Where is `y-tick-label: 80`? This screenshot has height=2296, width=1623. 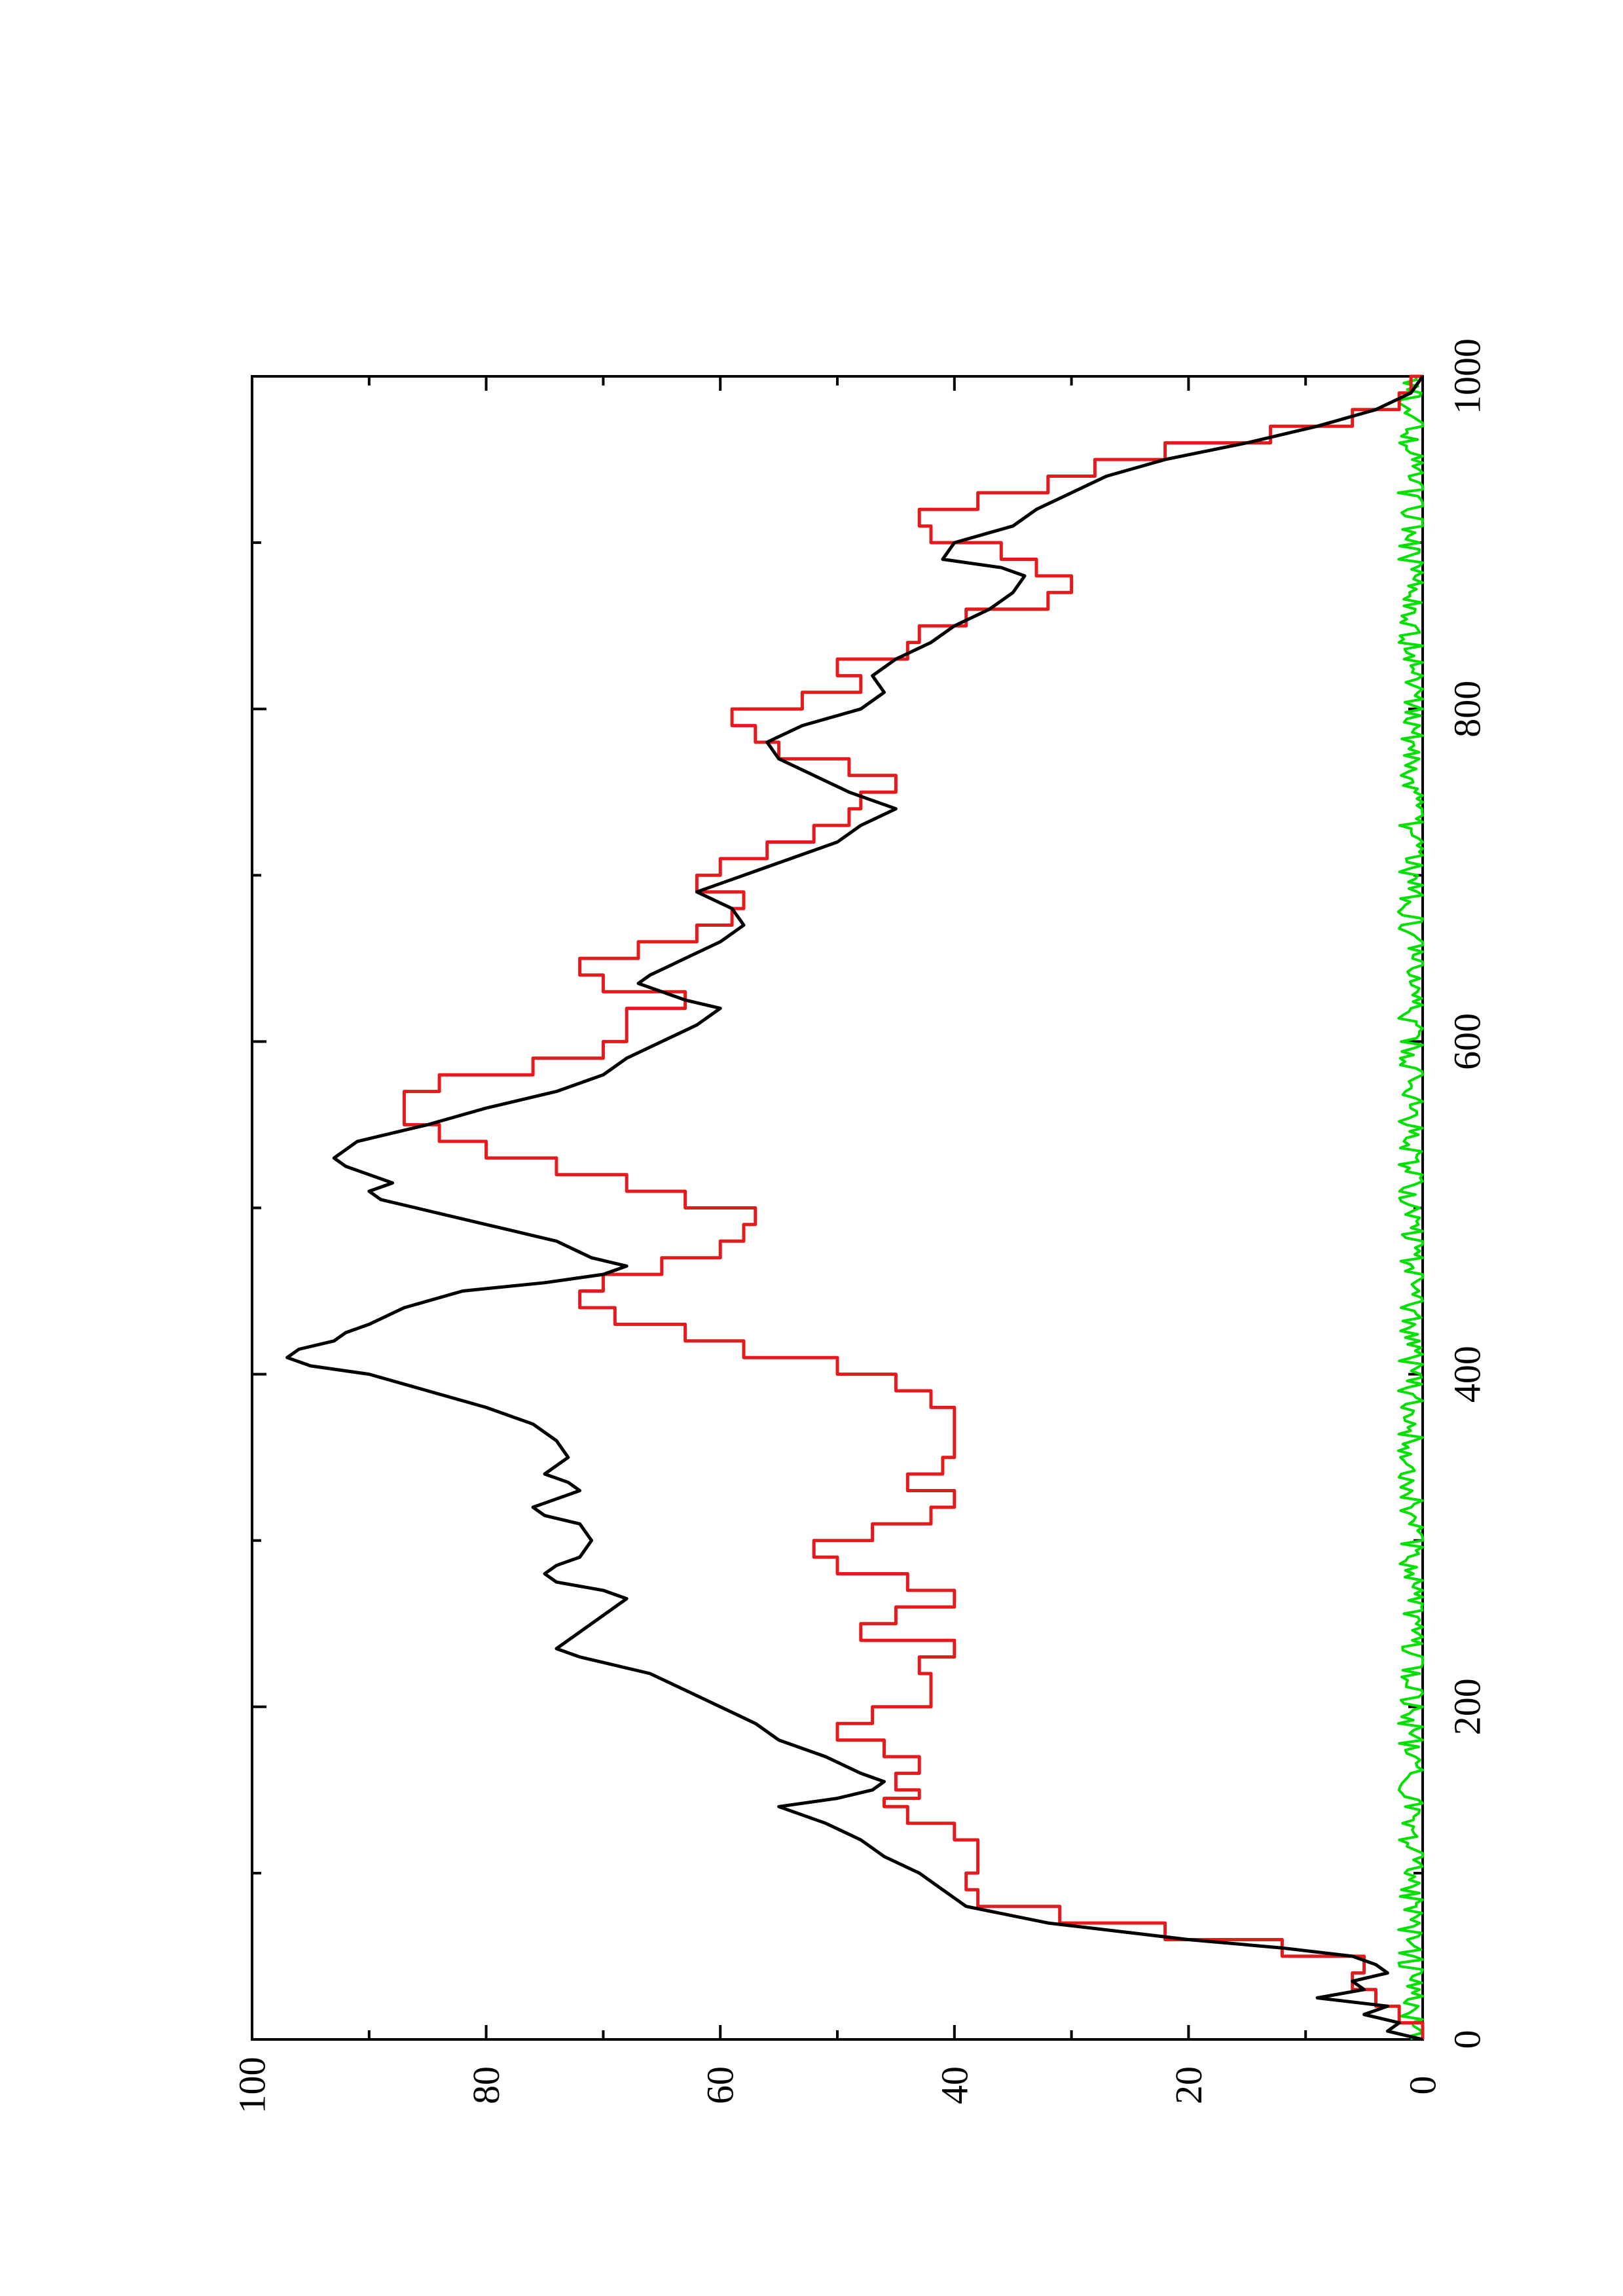
y-tick-label: 80 is located at coordinates (486, 2085).